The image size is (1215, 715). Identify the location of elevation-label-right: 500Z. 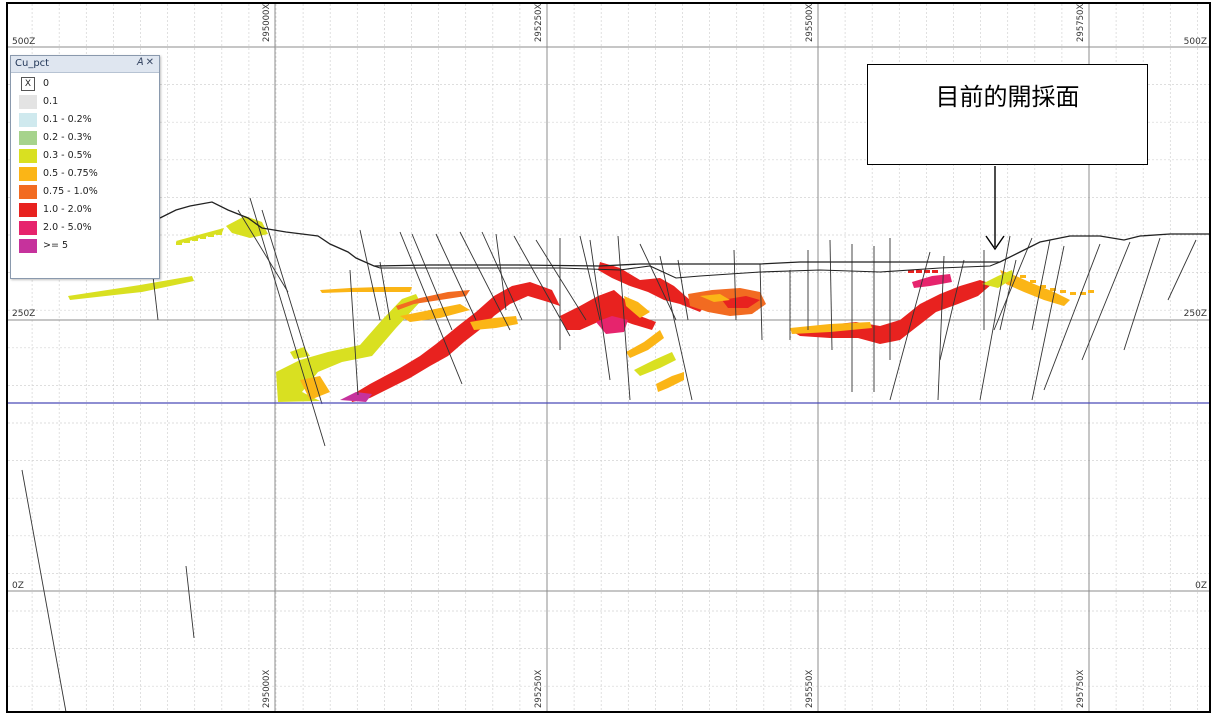
(1195, 42).